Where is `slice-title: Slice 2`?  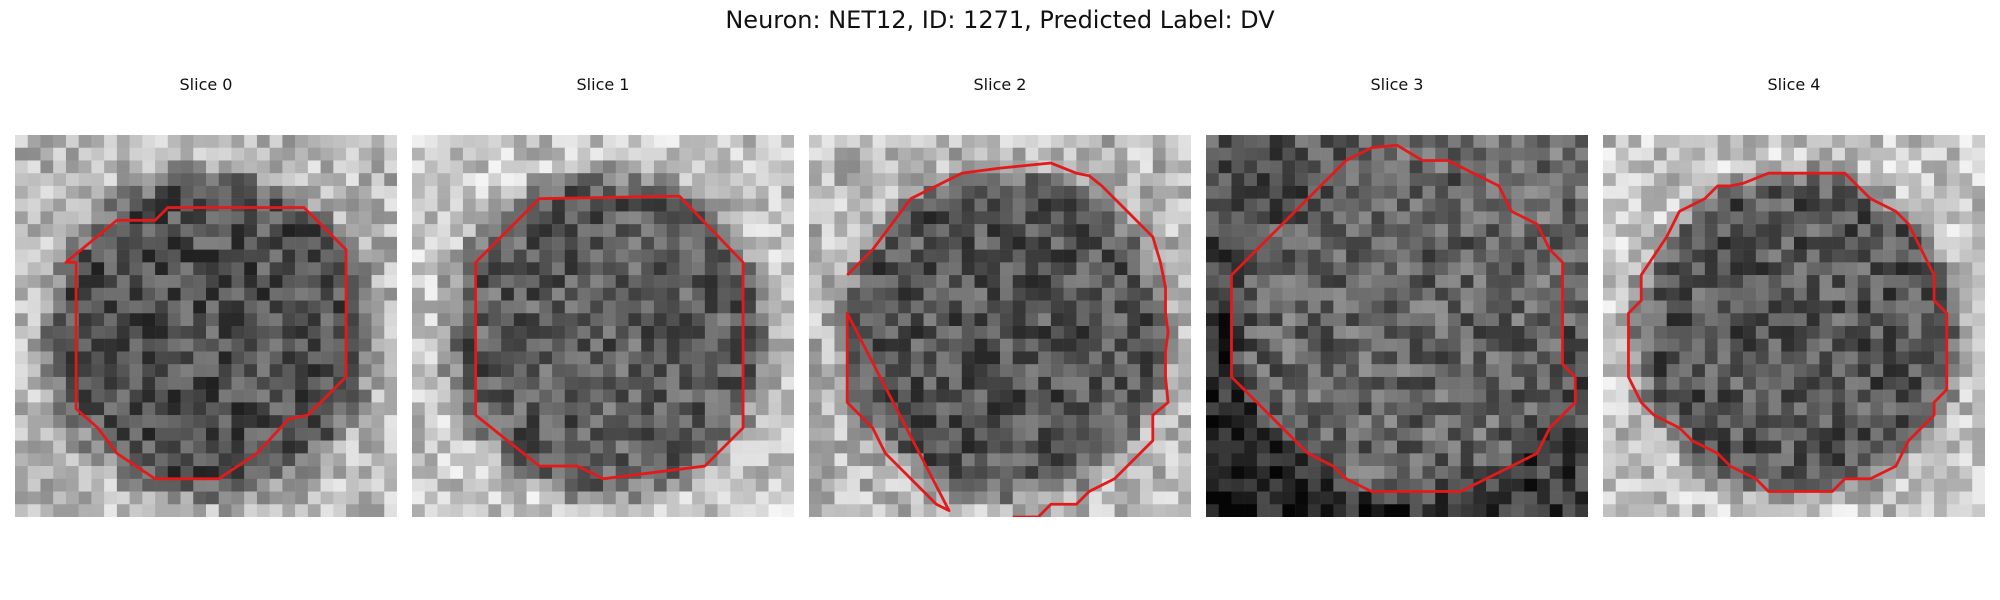
slice-title: Slice 2 is located at coordinates (1000, 84).